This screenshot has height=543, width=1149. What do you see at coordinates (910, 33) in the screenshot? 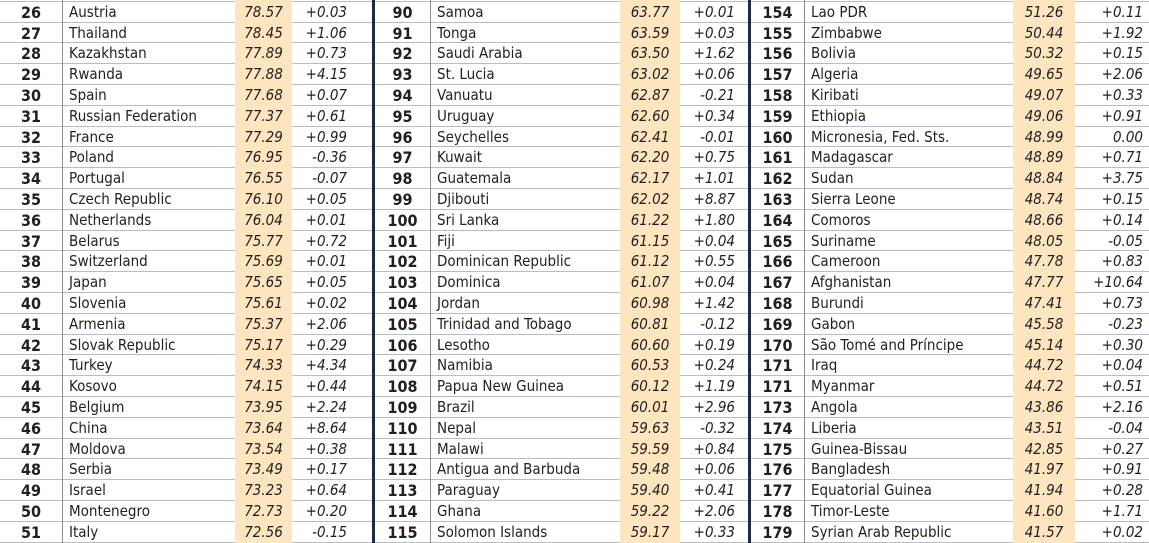
I see `country-cell: Zimbabwe` at bounding box center [910, 33].